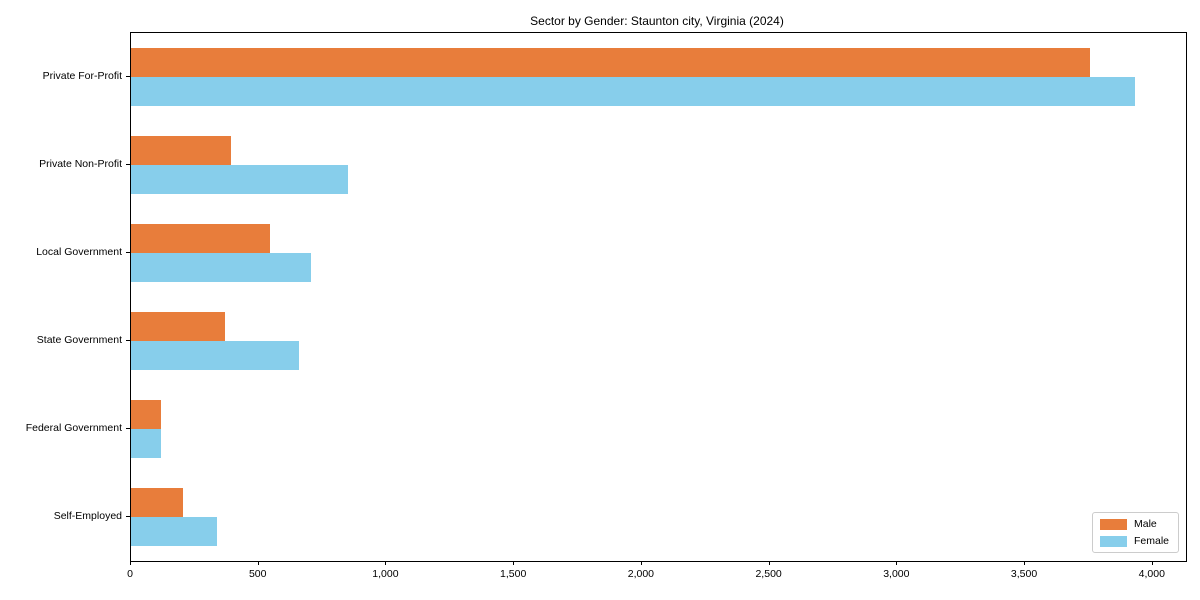 This screenshot has height=600, width=1200. Describe the element at coordinates (1113, 524) in the screenshot. I see `legend-swatch-male` at that location.